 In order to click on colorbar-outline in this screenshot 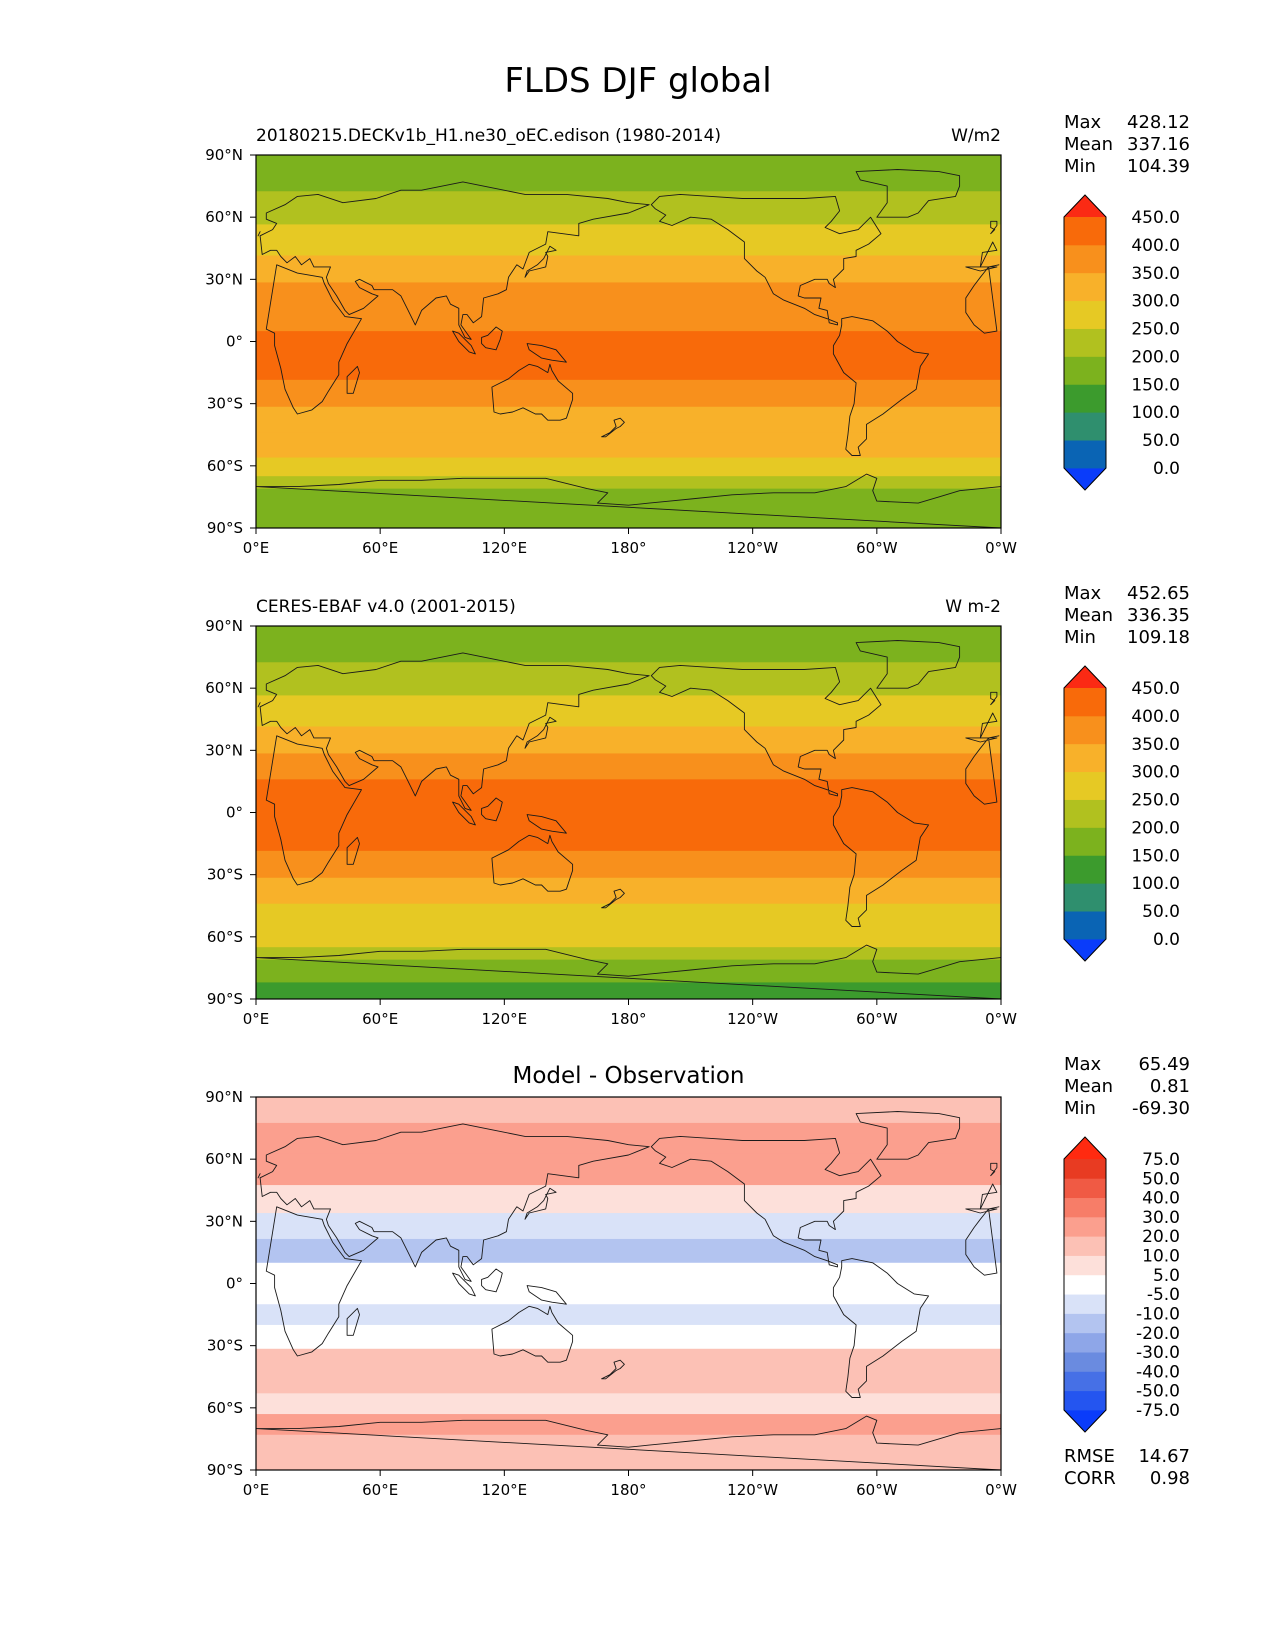, I will do `click(1085, 342)`.